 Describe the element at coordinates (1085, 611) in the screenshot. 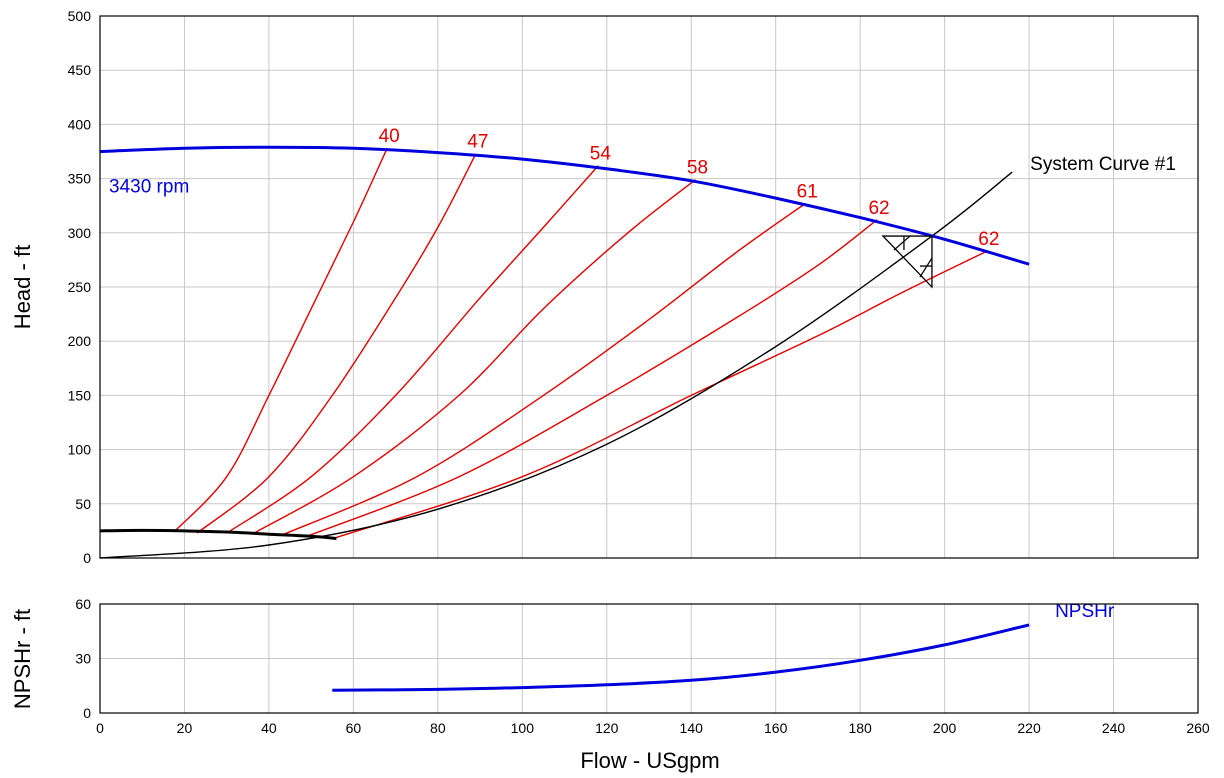

I see `npshr-curve-label: NPSHr` at that location.